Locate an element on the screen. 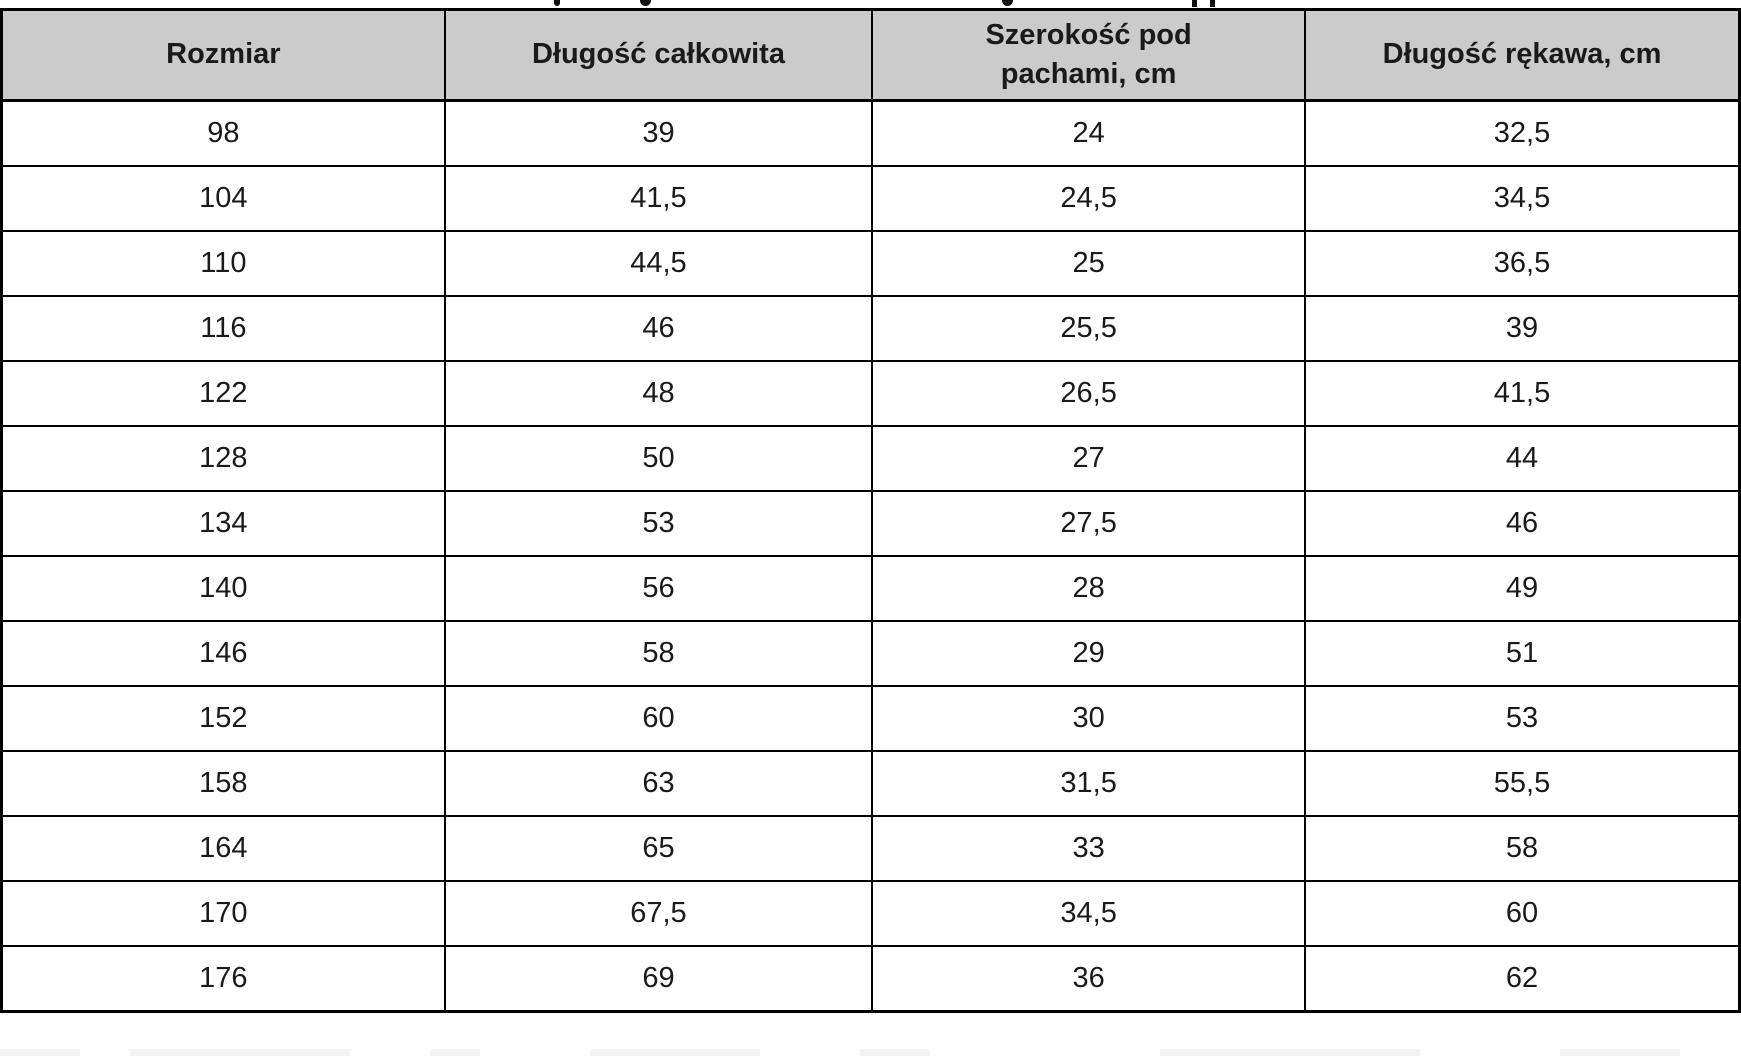  cell: 36,5 is located at coordinates (1522, 263).